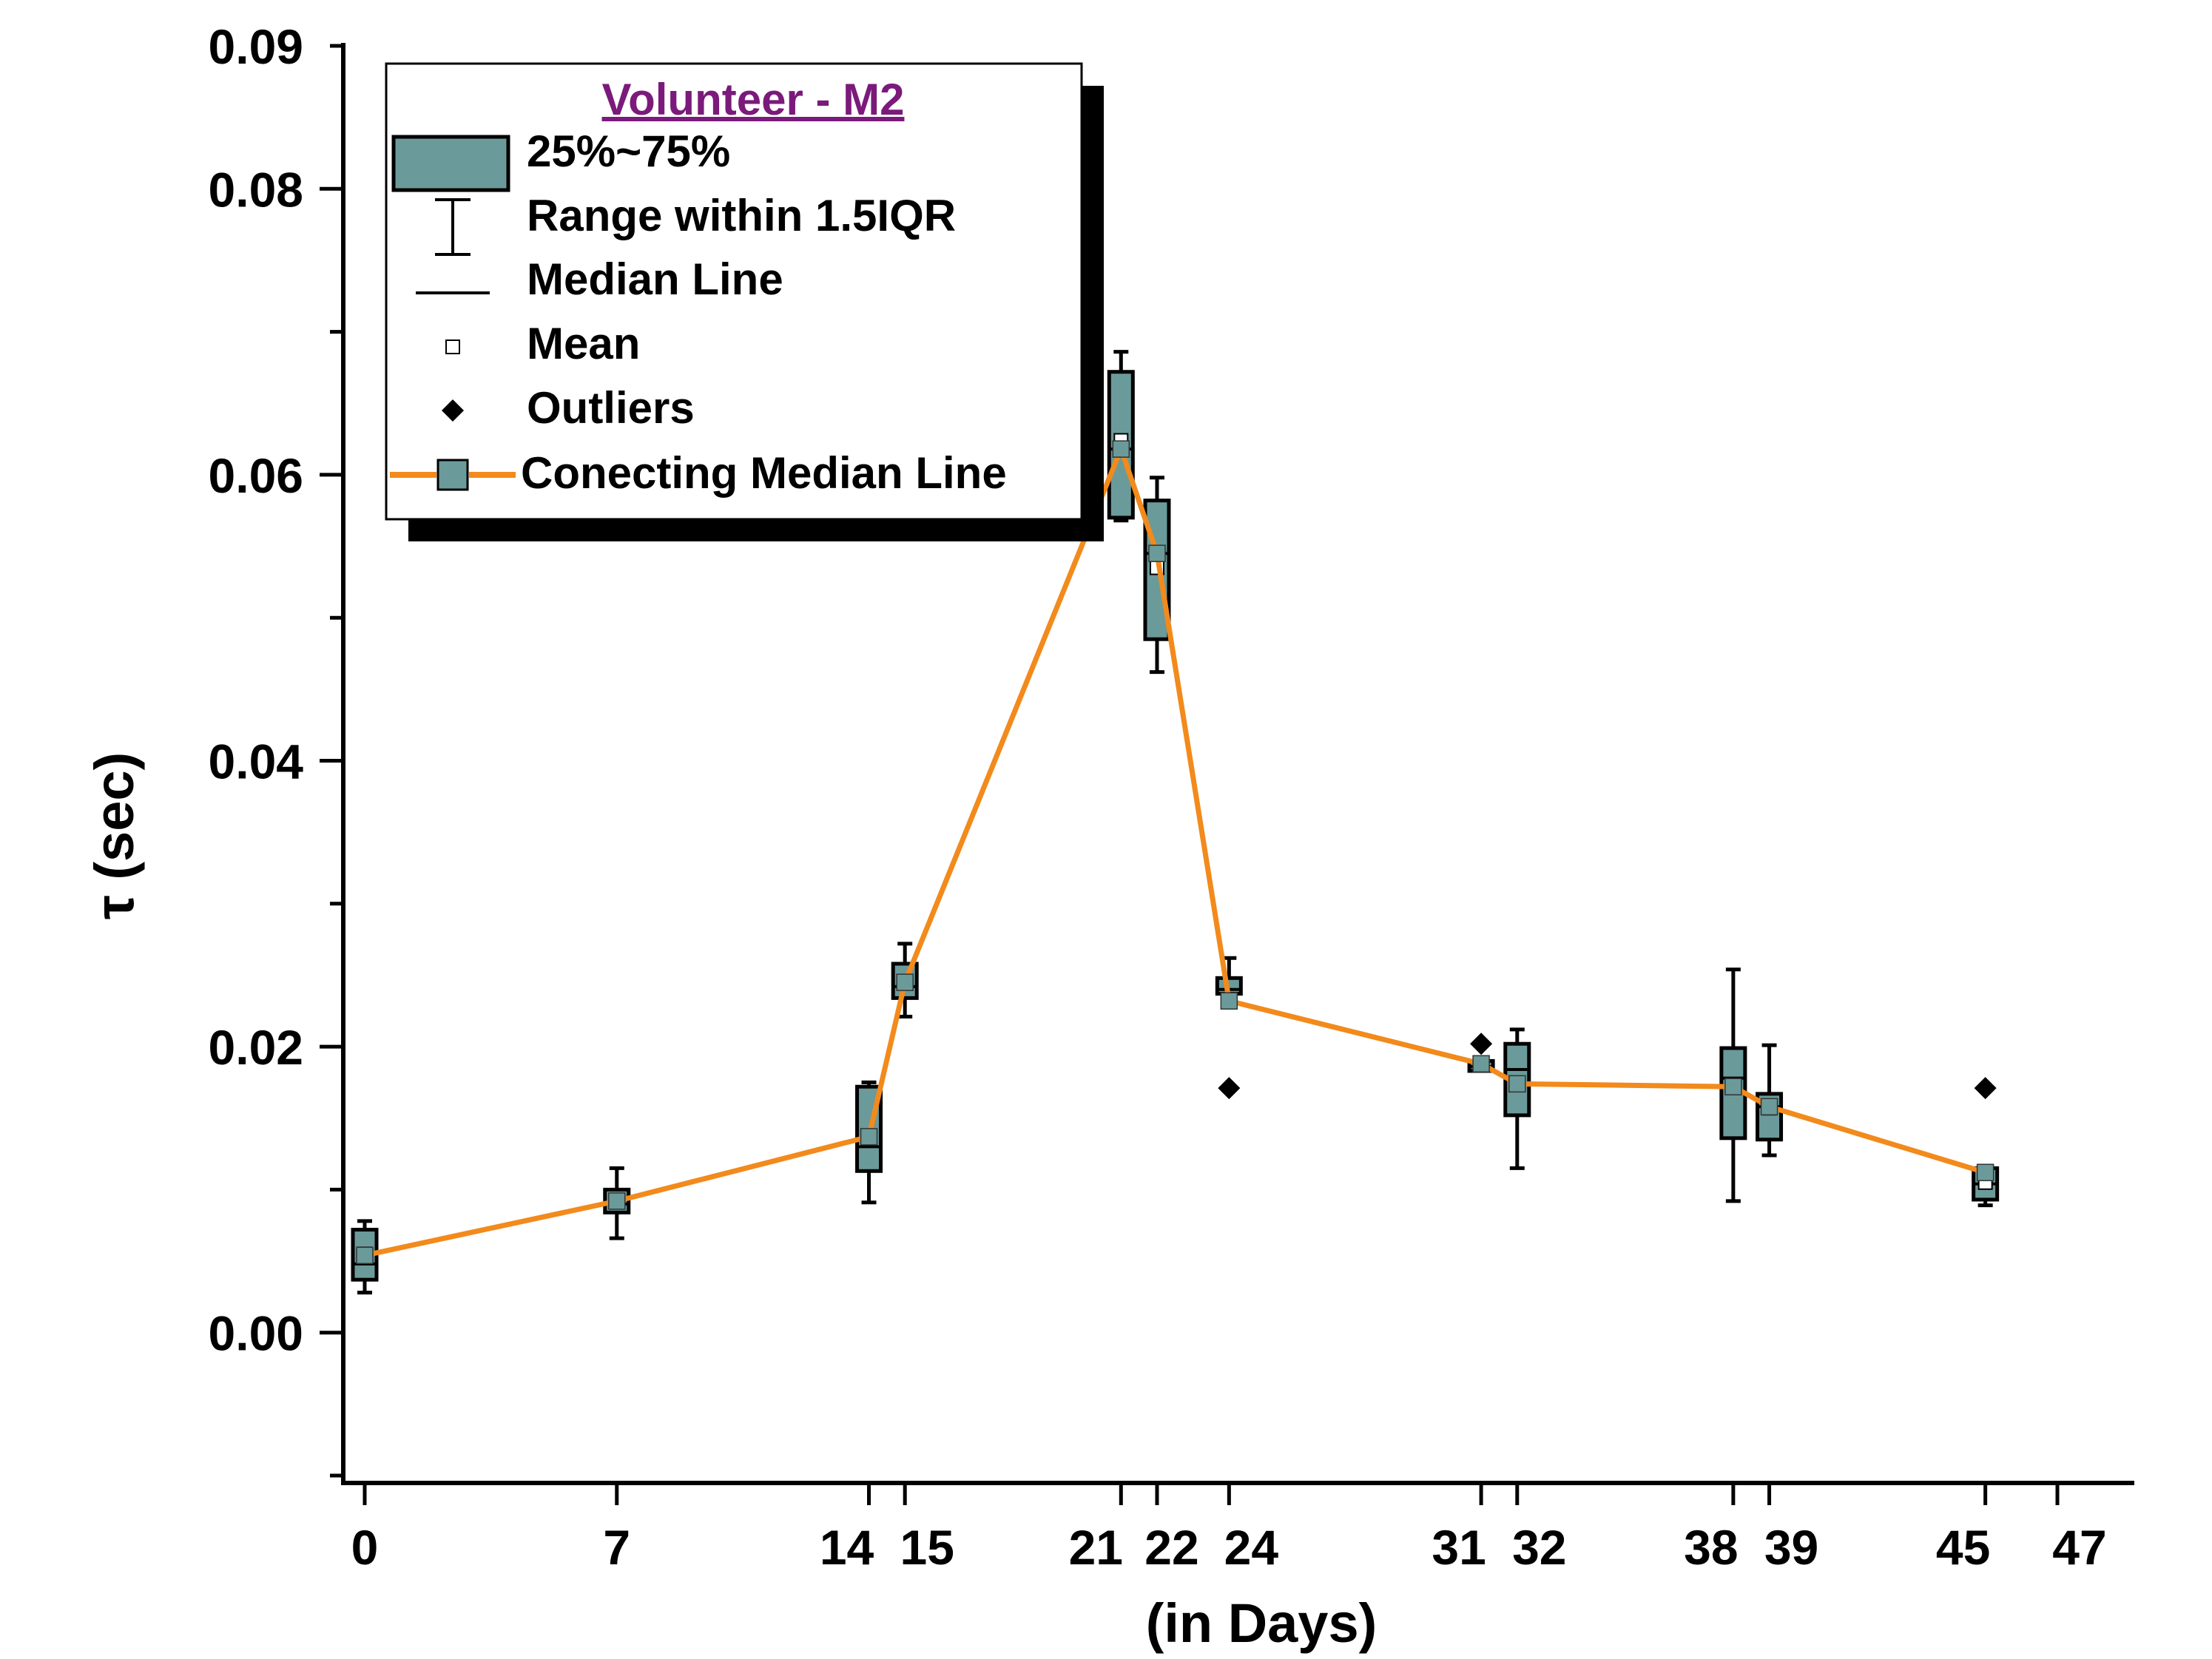 The image size is (2212, 1659). What do you see at coordinates (1539, 1548) in the screenshot?
I see `x-tick-label: 32` at bounding box center [1539, 1548].